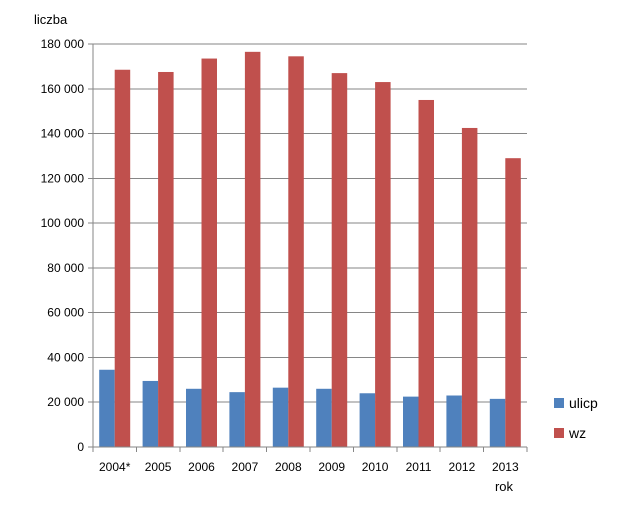 Image resolution: width=631 pixels, height=507 pixels. Describe the element at coordinates (504, 486) in the screenshot. I see `x-axis-title: rok` at that location.